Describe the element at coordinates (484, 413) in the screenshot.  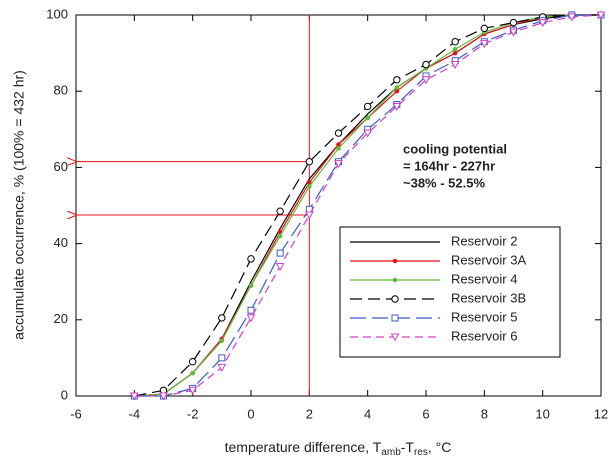
I see `x-tick-label: 8` at that location.